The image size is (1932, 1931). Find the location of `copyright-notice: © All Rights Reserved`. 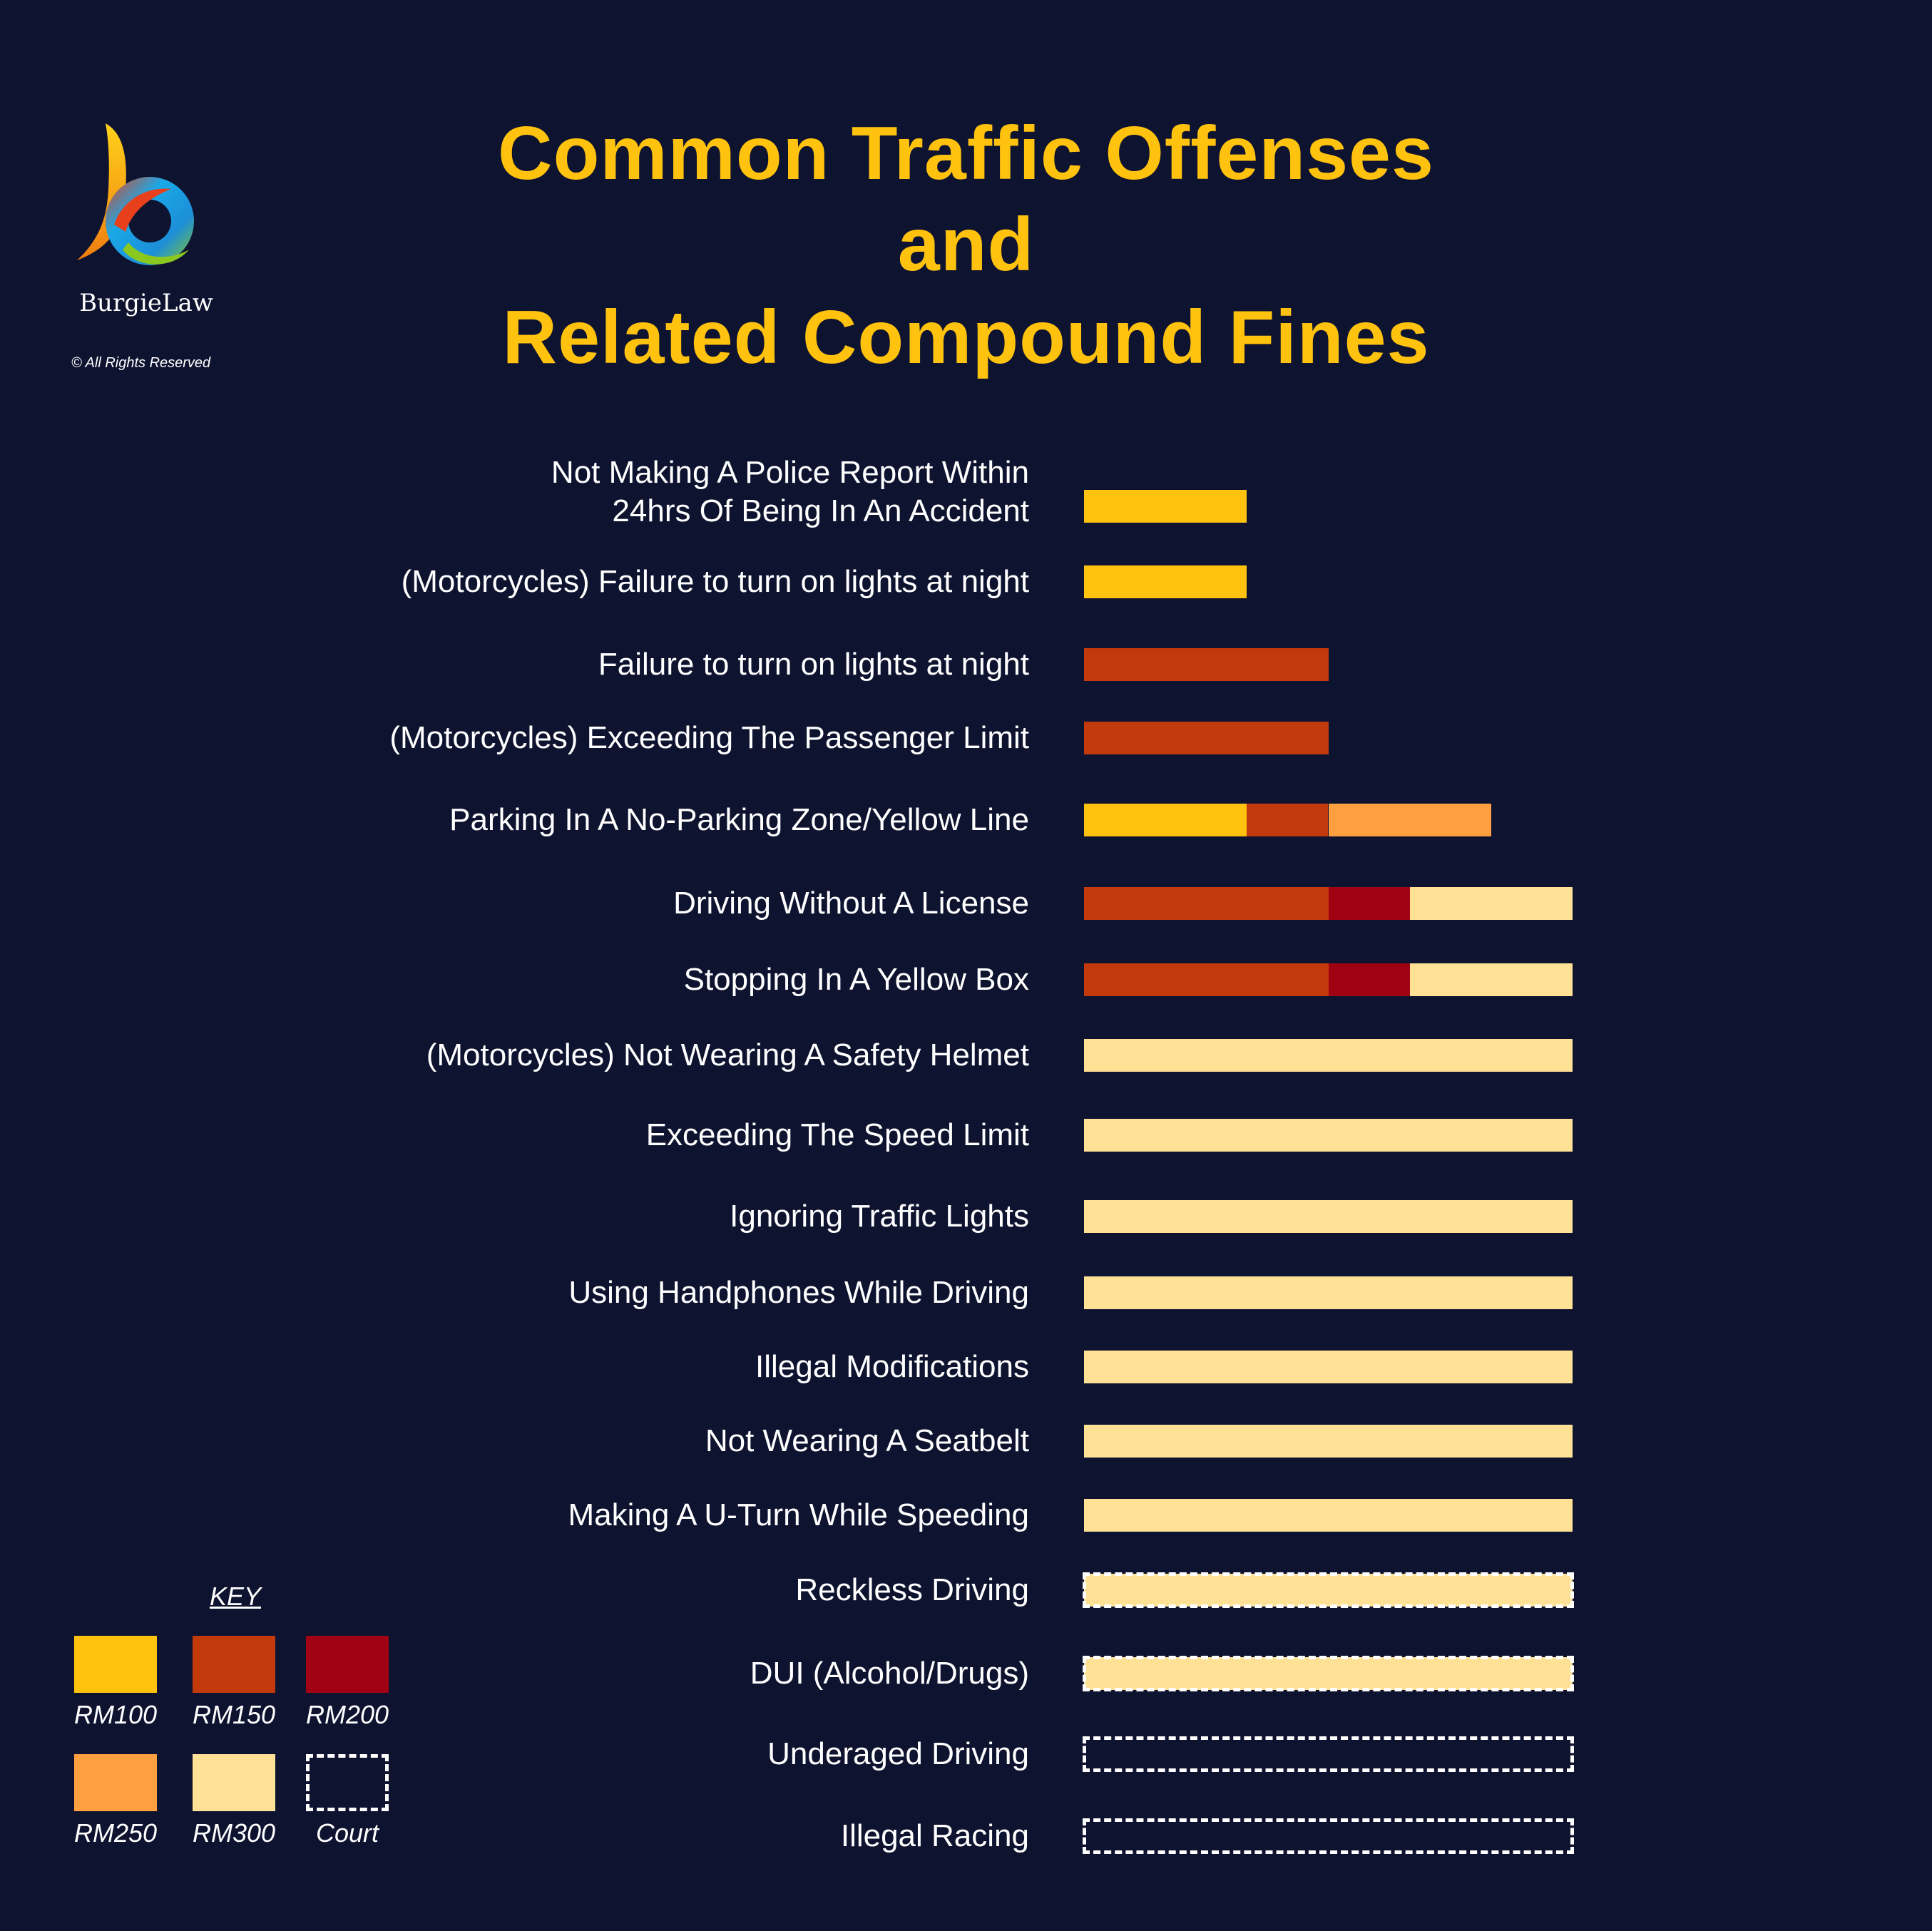

copyright-notice: © All Rights Reserved is located at coordinates (141, 363).